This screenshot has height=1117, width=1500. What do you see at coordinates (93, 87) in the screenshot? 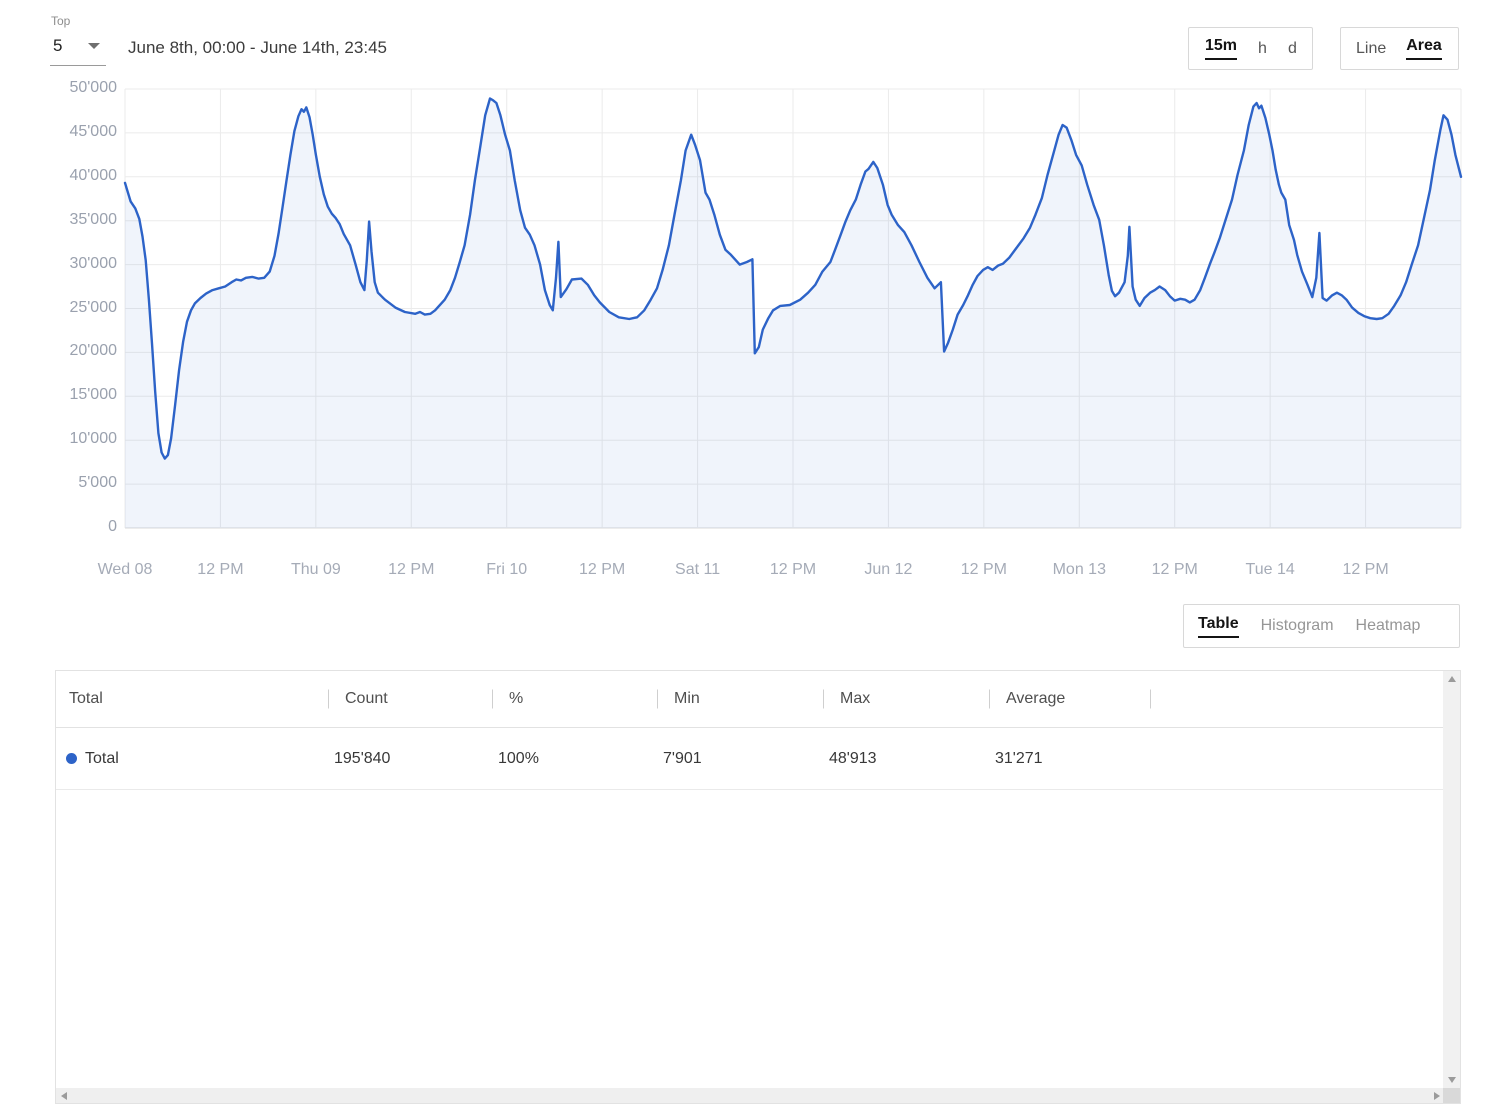
I see `y-axis-label: 50'000` at bounding box center [93, 87].